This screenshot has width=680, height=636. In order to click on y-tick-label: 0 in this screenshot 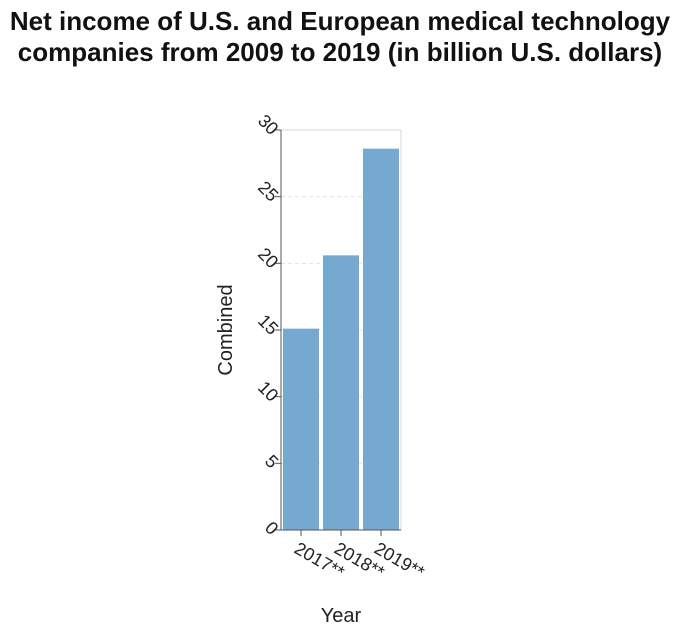, I will do `click(271, 528)`.